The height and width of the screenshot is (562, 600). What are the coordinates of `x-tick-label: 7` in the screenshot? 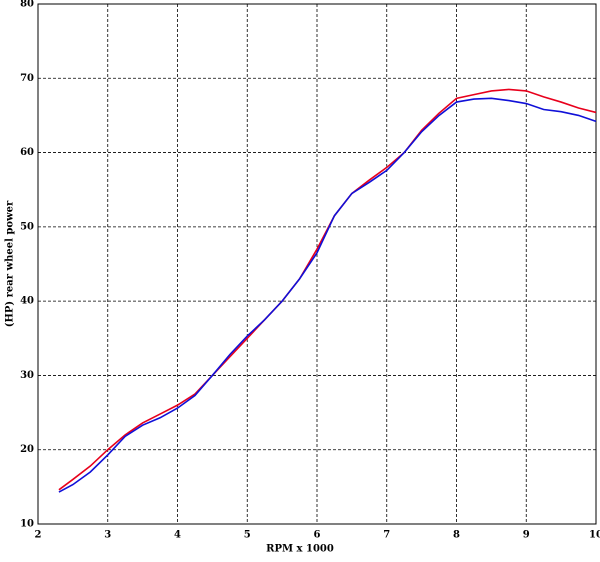 It's located at (386, 535).